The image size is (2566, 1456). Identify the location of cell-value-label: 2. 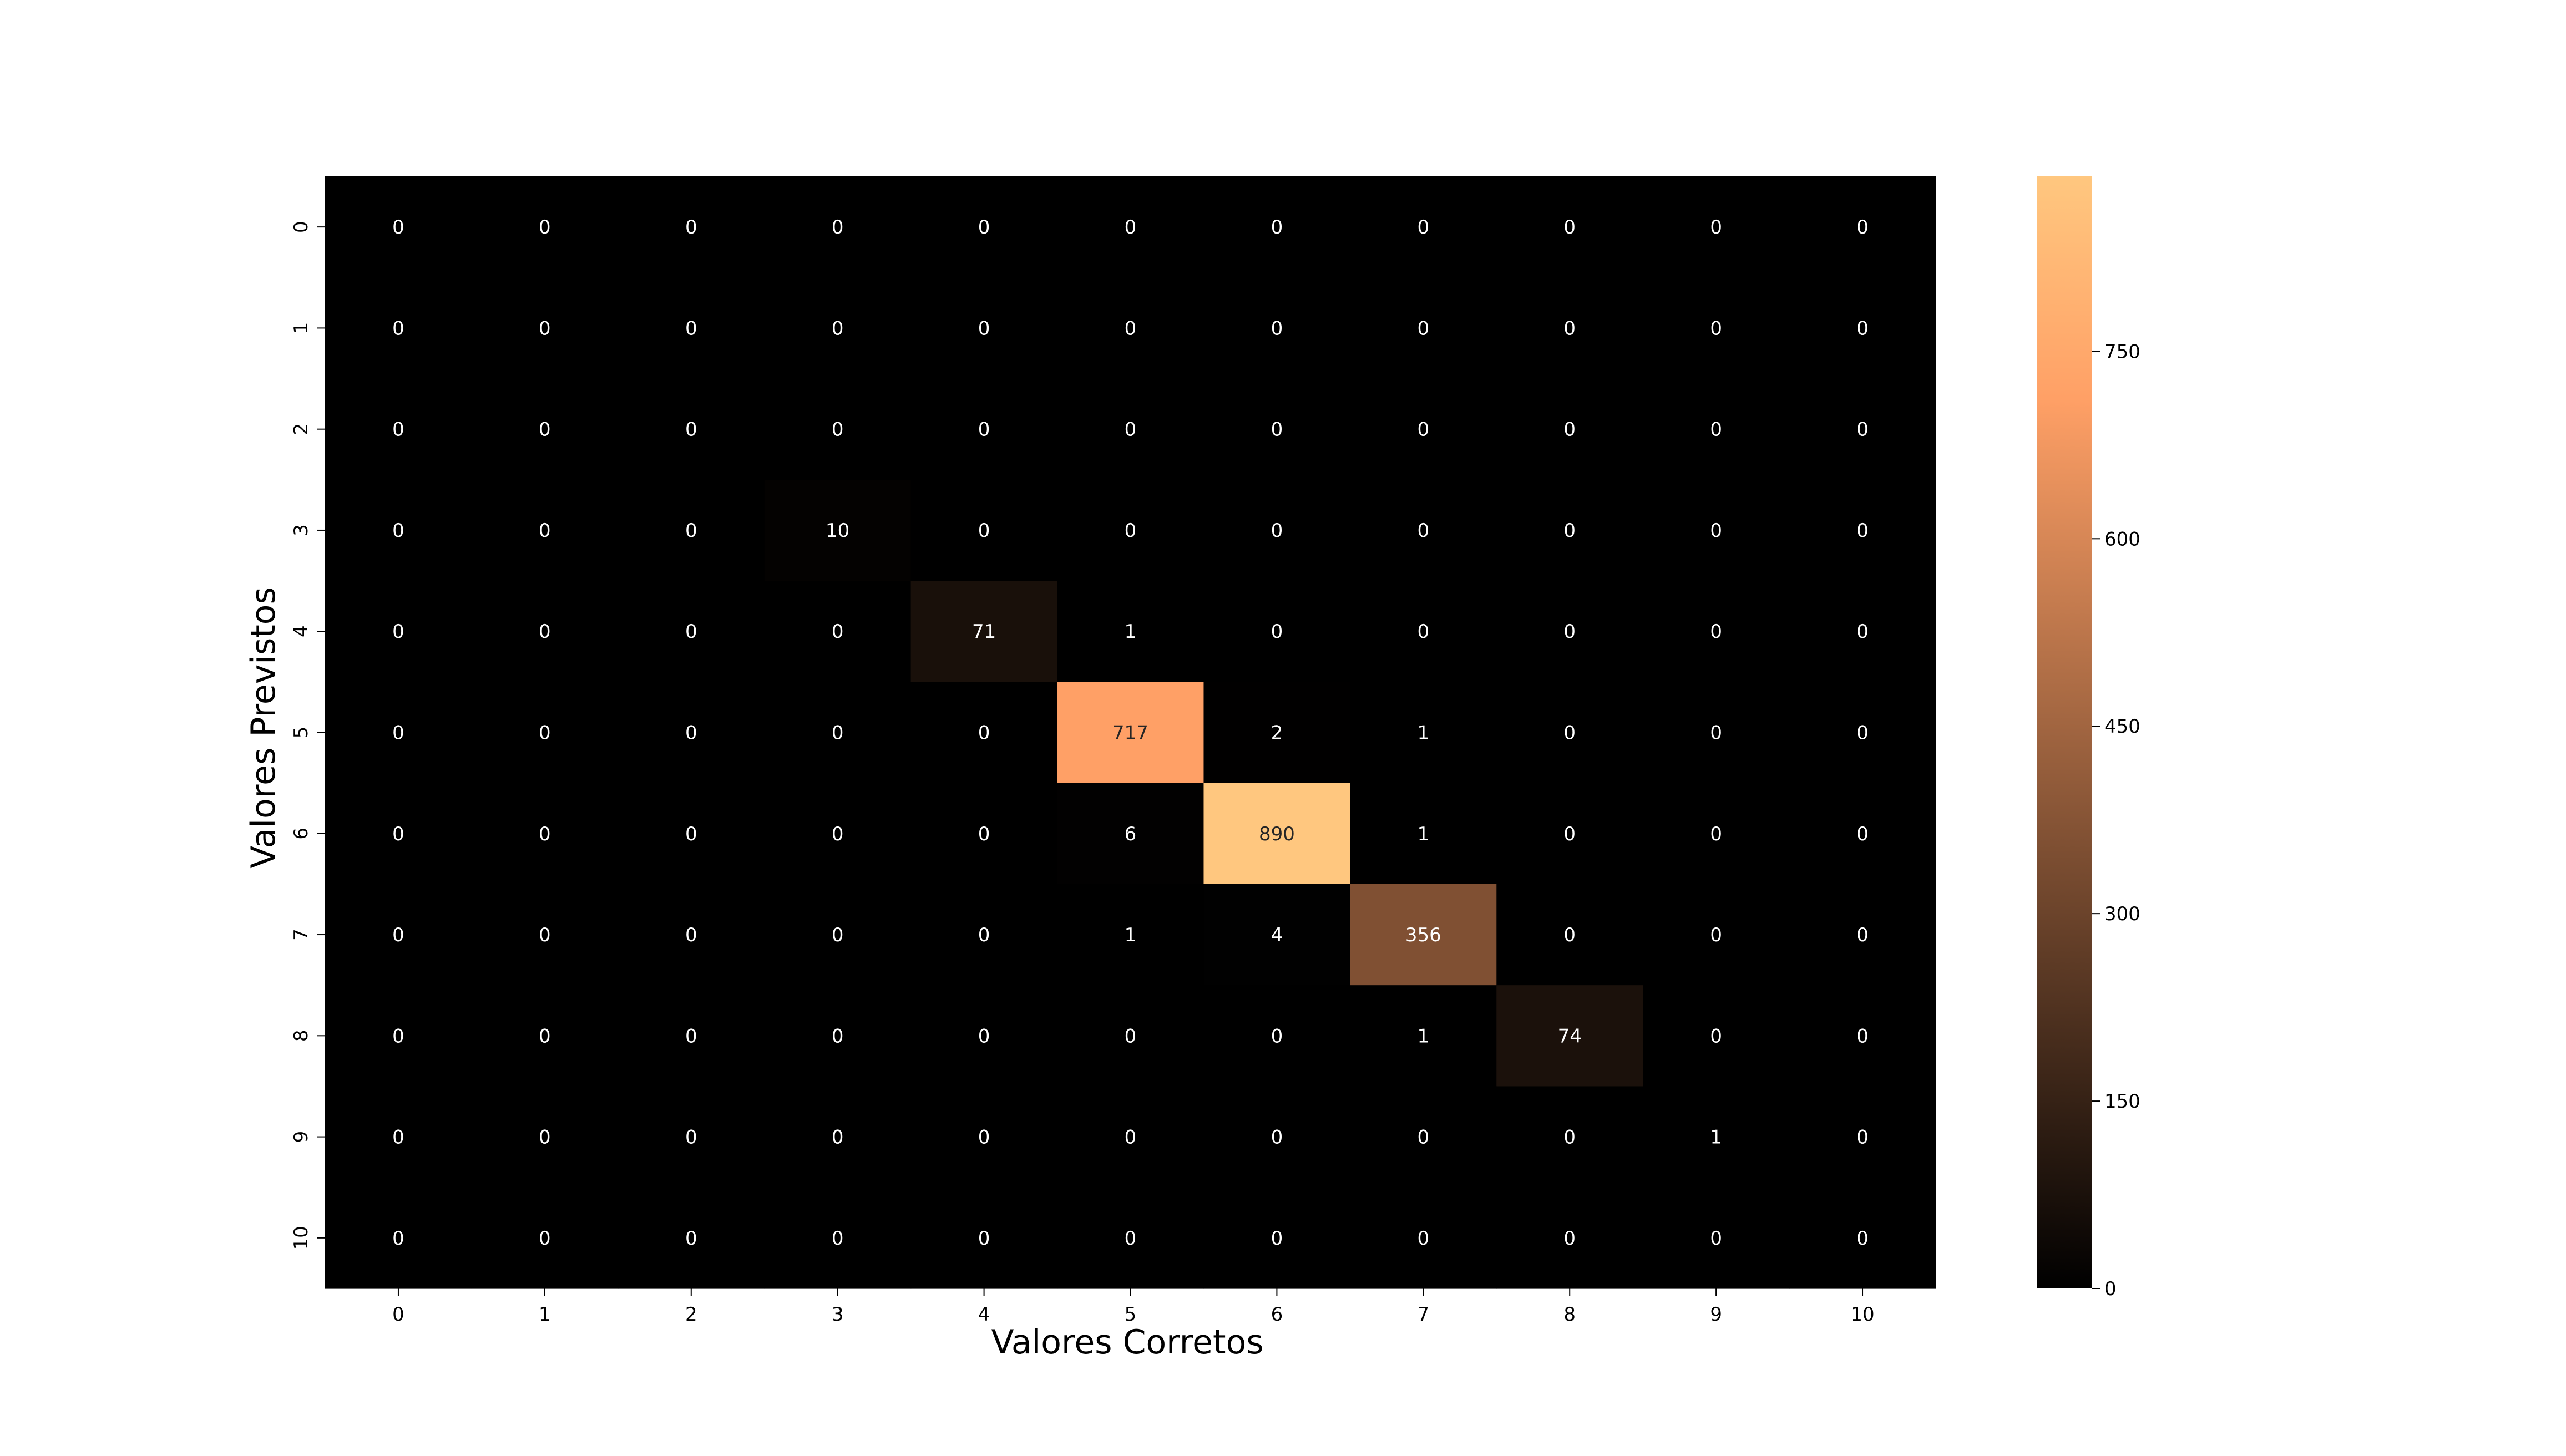
(1277, 733).